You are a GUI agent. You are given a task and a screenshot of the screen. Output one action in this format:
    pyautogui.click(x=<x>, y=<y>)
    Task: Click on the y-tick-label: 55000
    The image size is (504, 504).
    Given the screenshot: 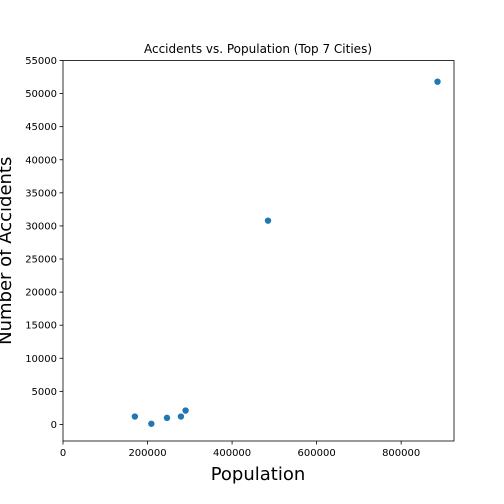 What is the action you would take?
    pyautogui.click(x=41, y=61)
    